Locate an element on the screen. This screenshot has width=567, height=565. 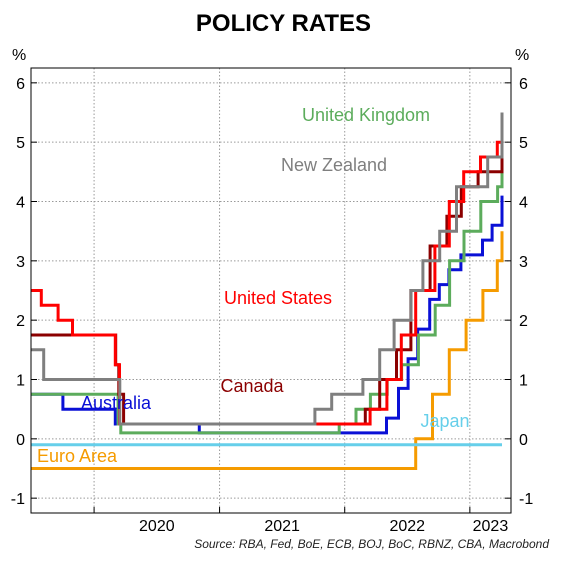
series-label-united-states: United States is located at coordinates (278, 298).